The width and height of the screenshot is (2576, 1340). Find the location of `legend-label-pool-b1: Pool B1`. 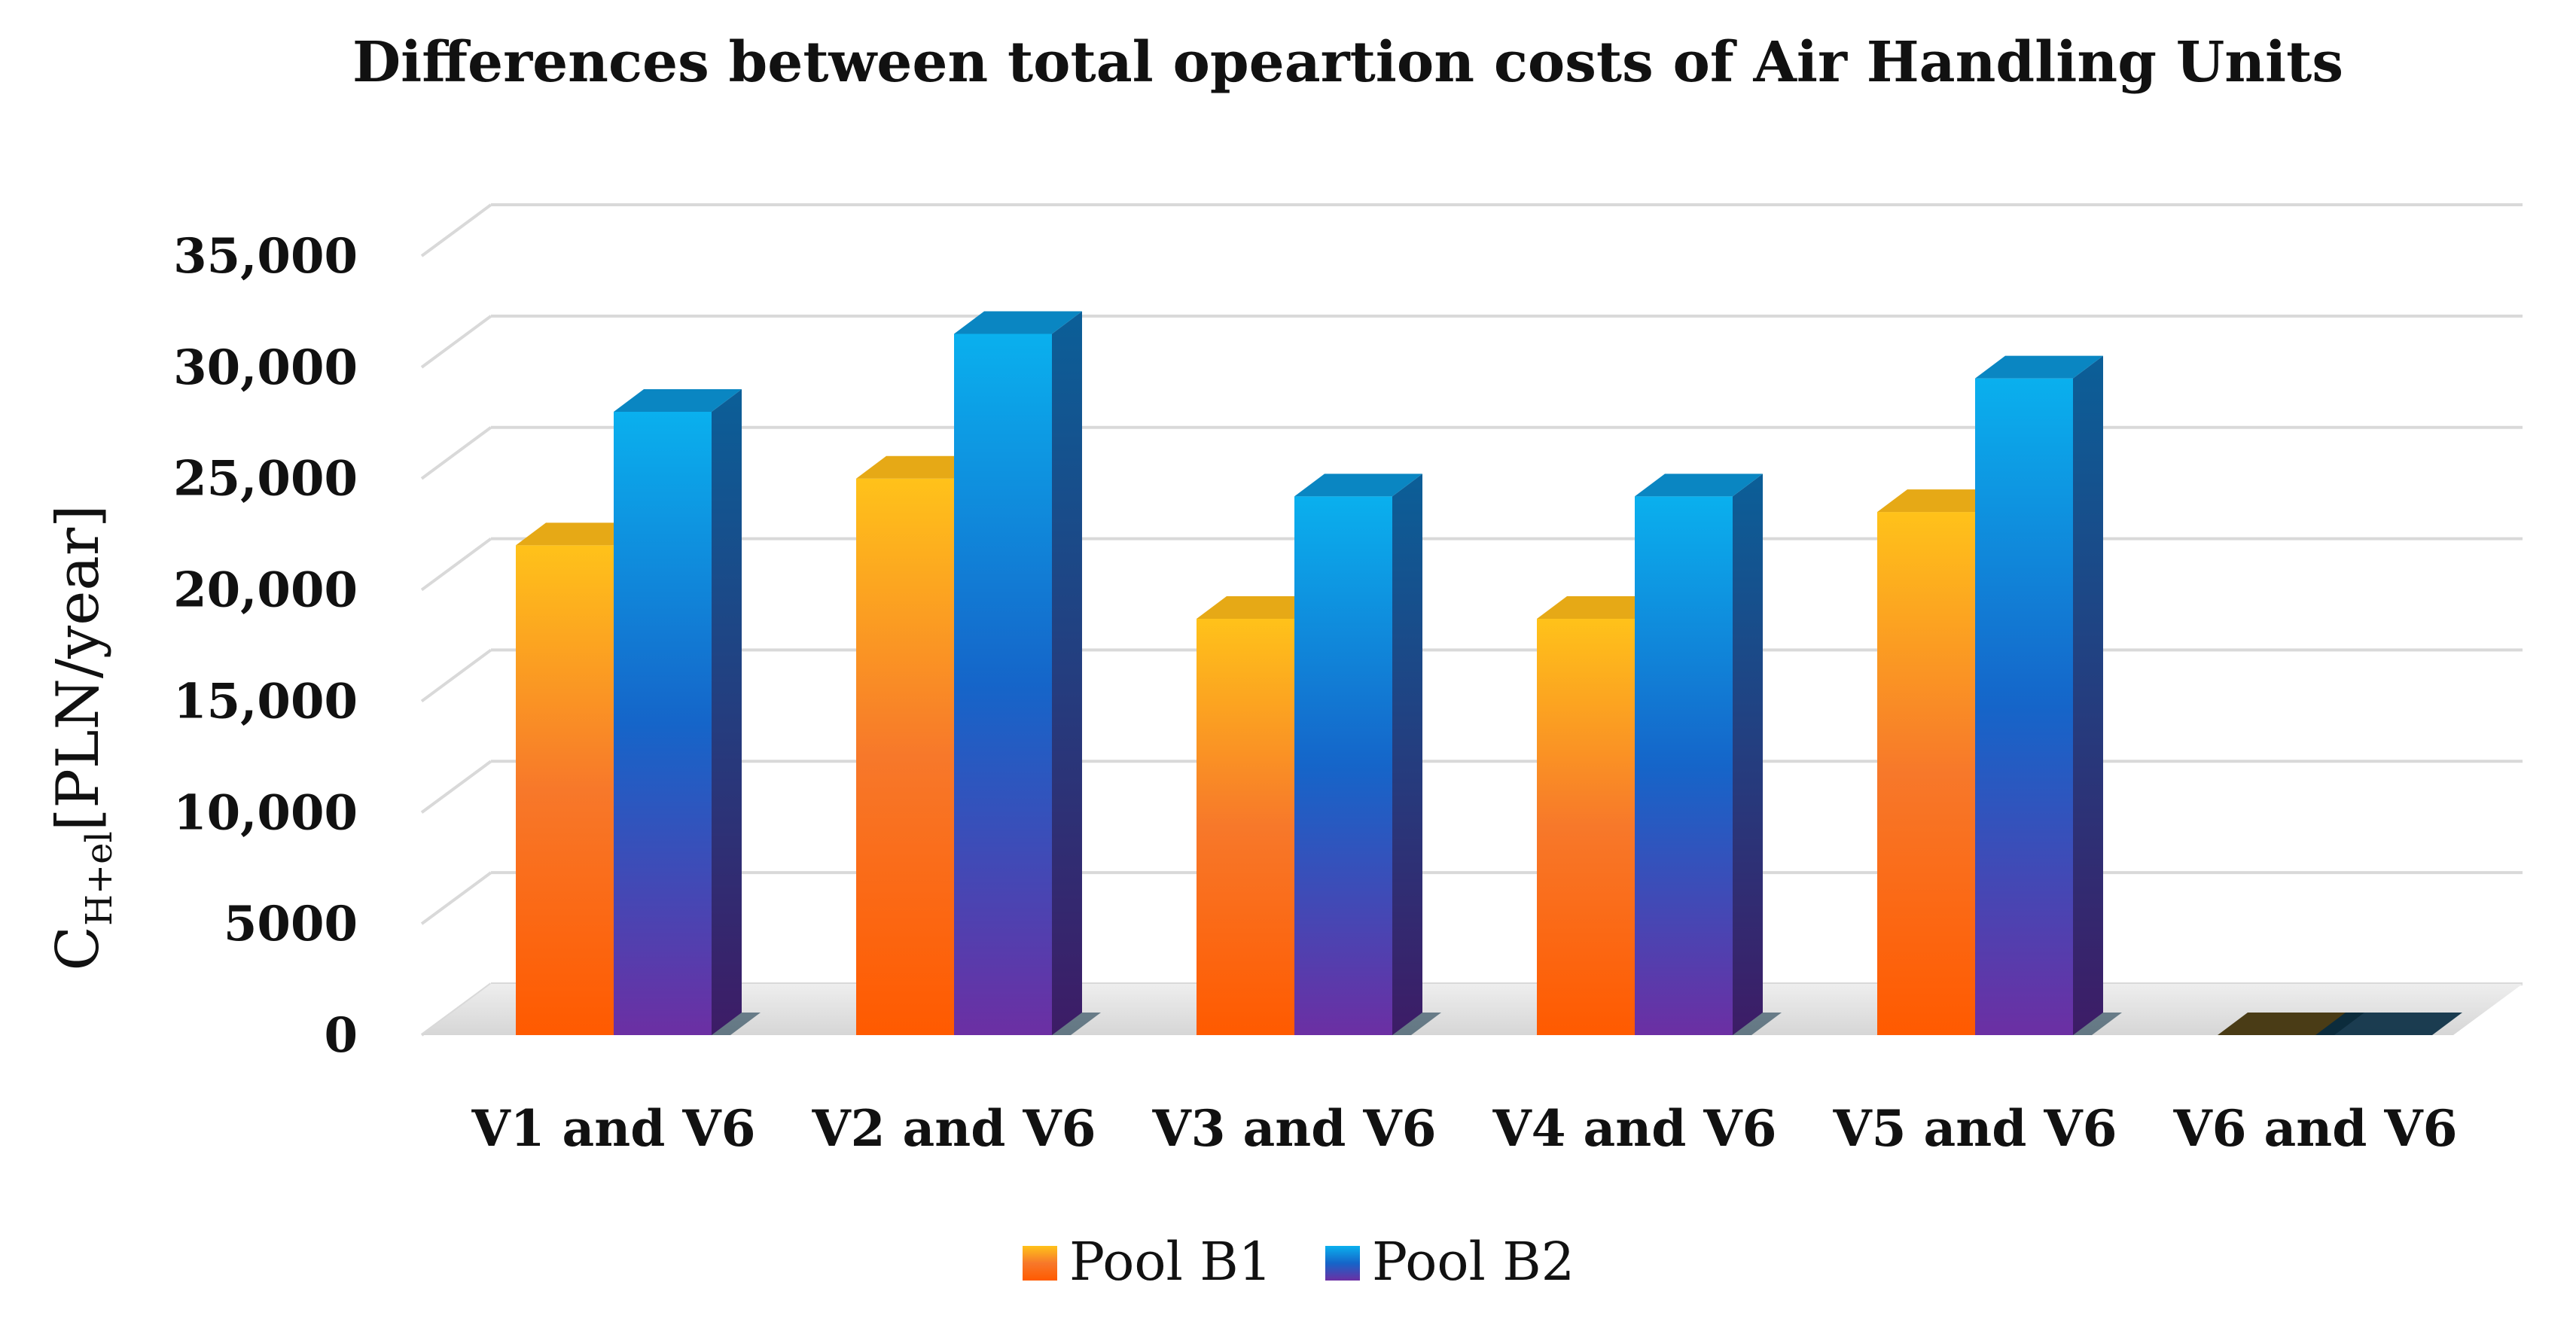

legend-label-pool-b1: Pool B1 is located at coordinates (1170, 1262).